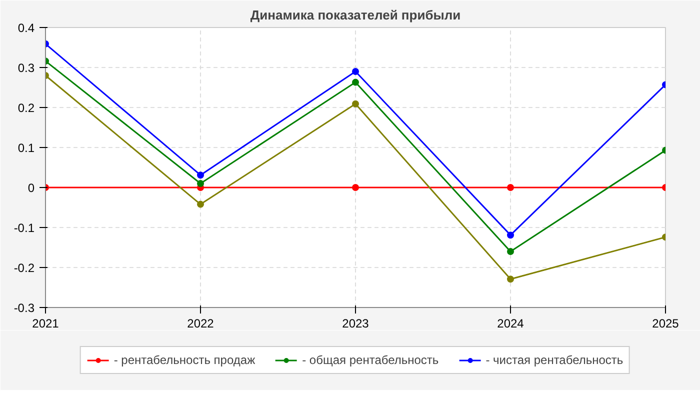 The image size is (700, 400). Describe the element at coordinates (46, 323) in the screenshot. I see `x-tick-label: 2021` at that location.